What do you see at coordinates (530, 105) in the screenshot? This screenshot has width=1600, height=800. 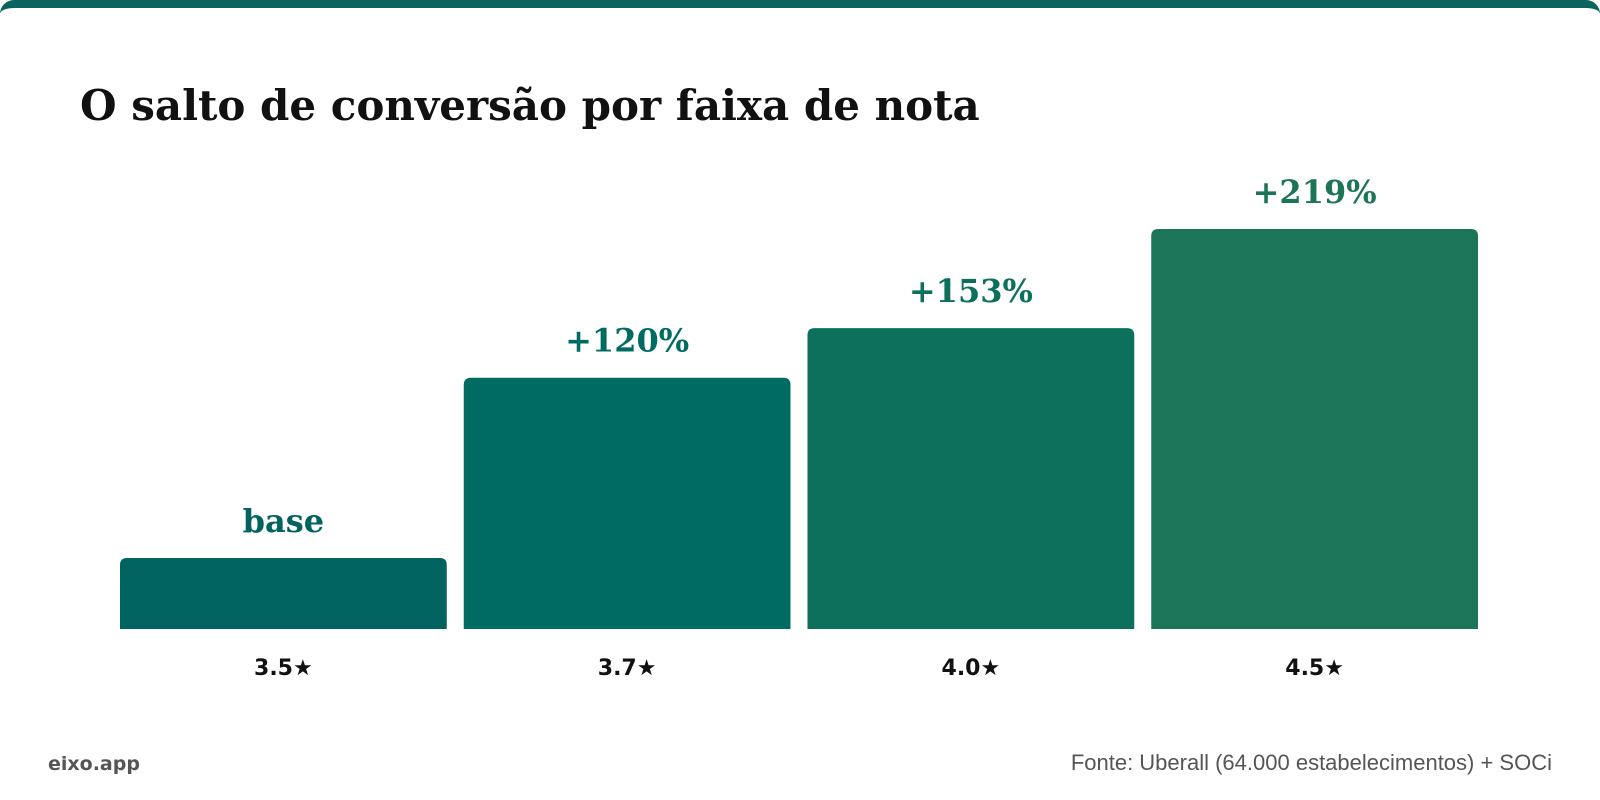 I see `chart-title: O salto de conversão por faixa de nota` at bounding box center [530, 105].